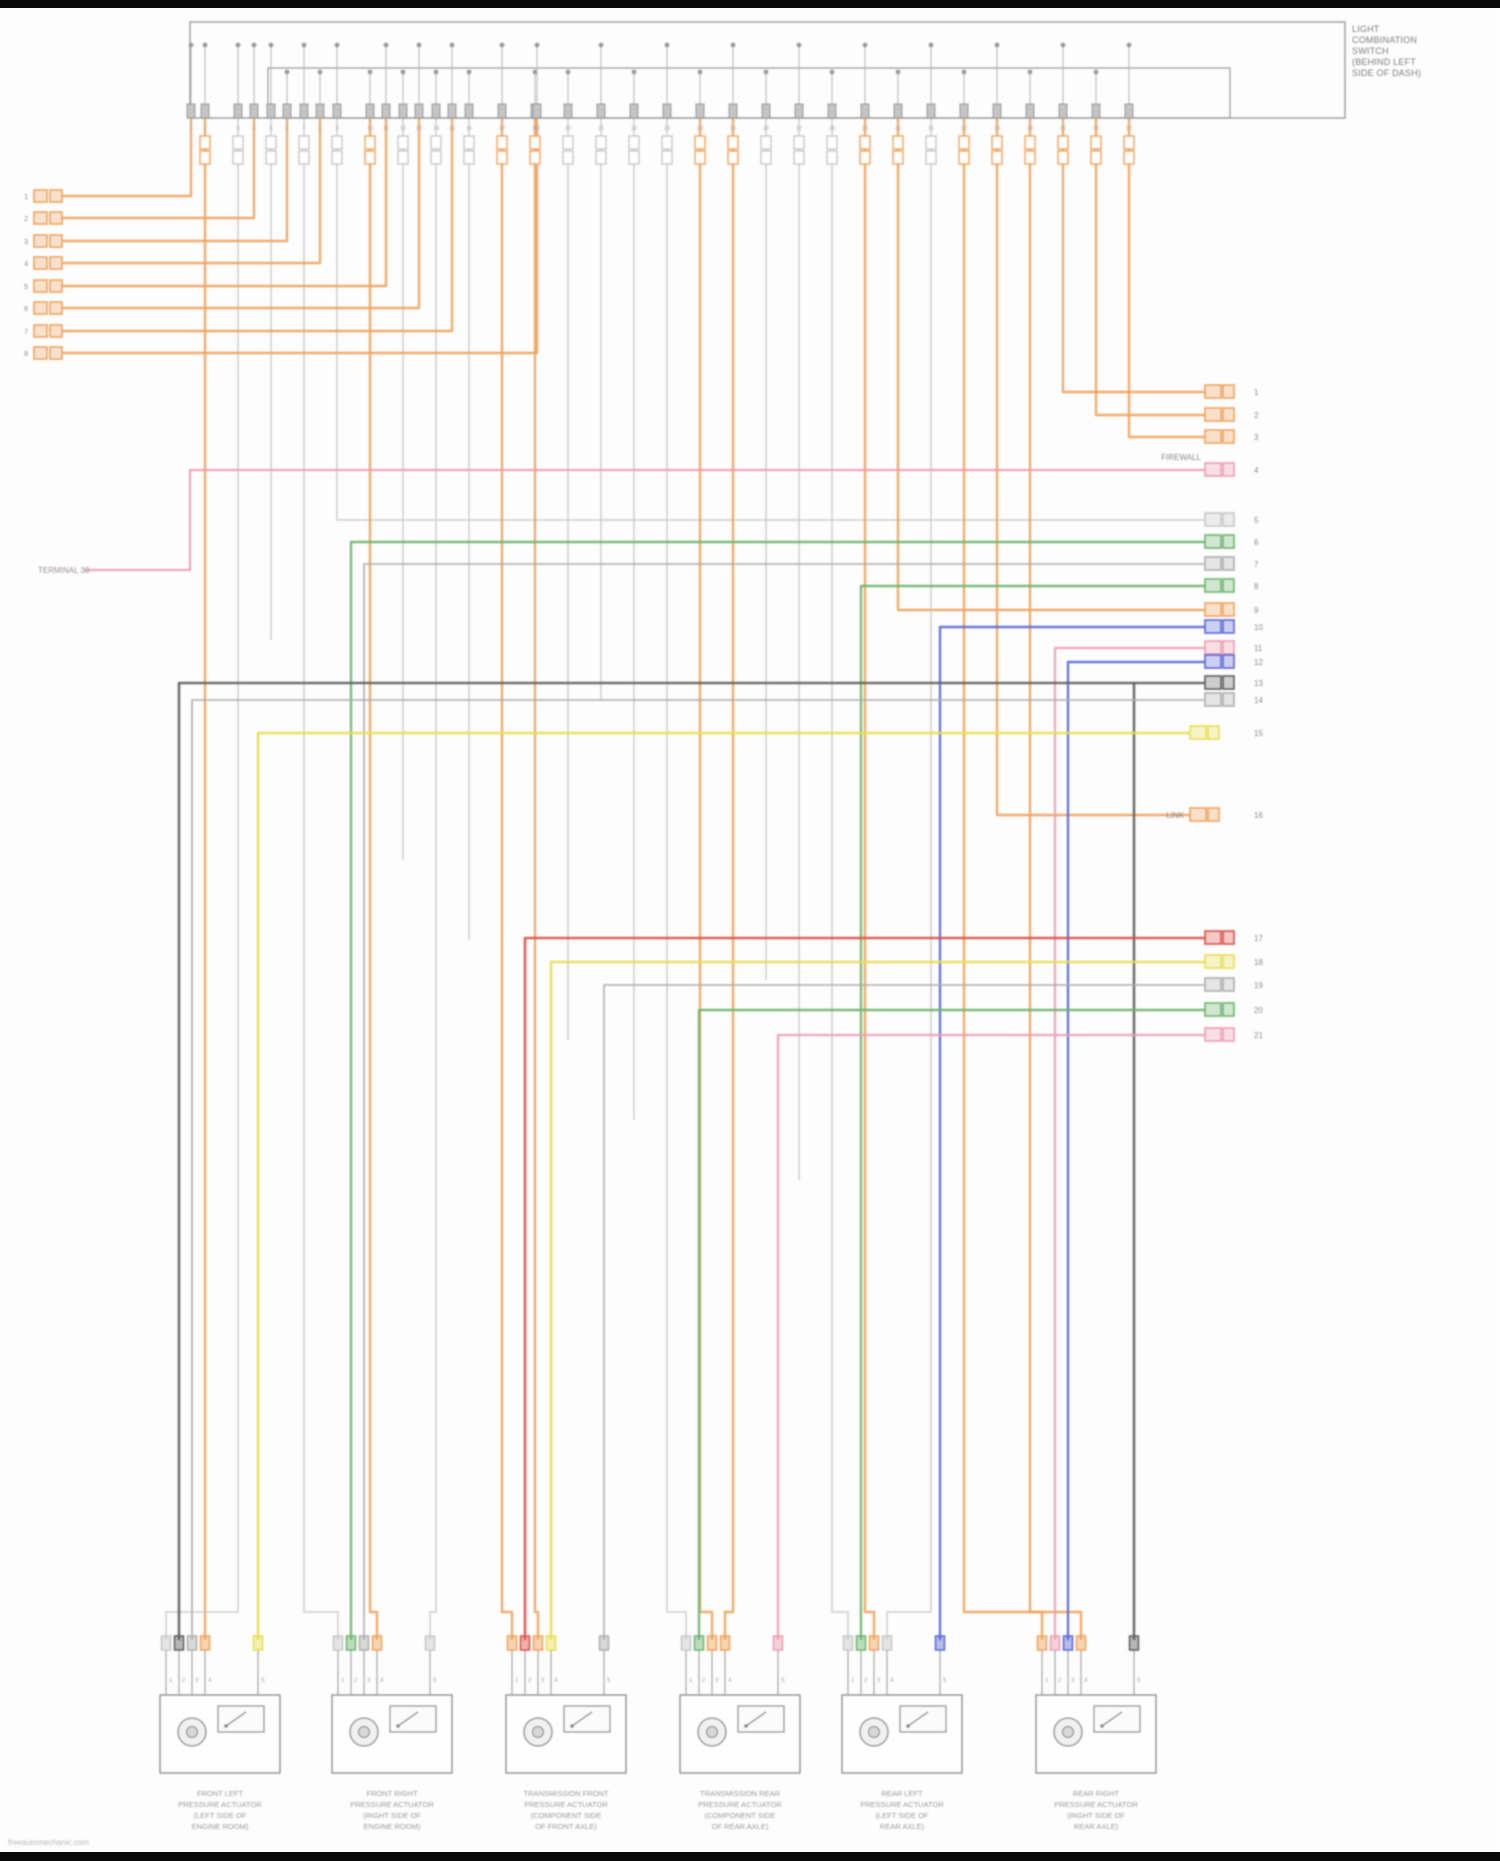  What do you see at coordinates (319, 129) in the screenshot?
I see `pin-number: 8` at bounding box center [319, 129].